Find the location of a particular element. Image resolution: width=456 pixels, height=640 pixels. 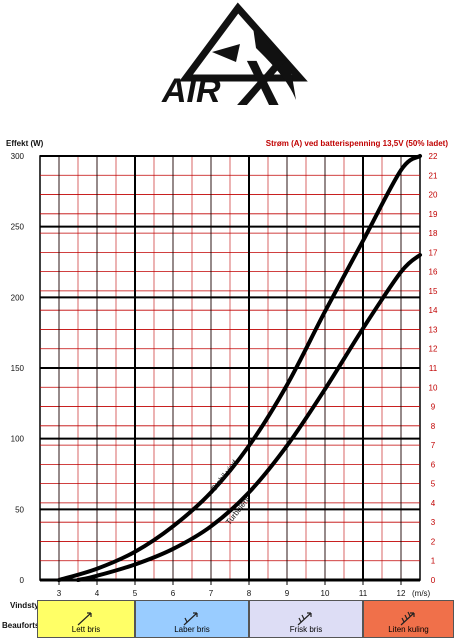

y2-tick-label: 3 is located at coordinates (433, 522).